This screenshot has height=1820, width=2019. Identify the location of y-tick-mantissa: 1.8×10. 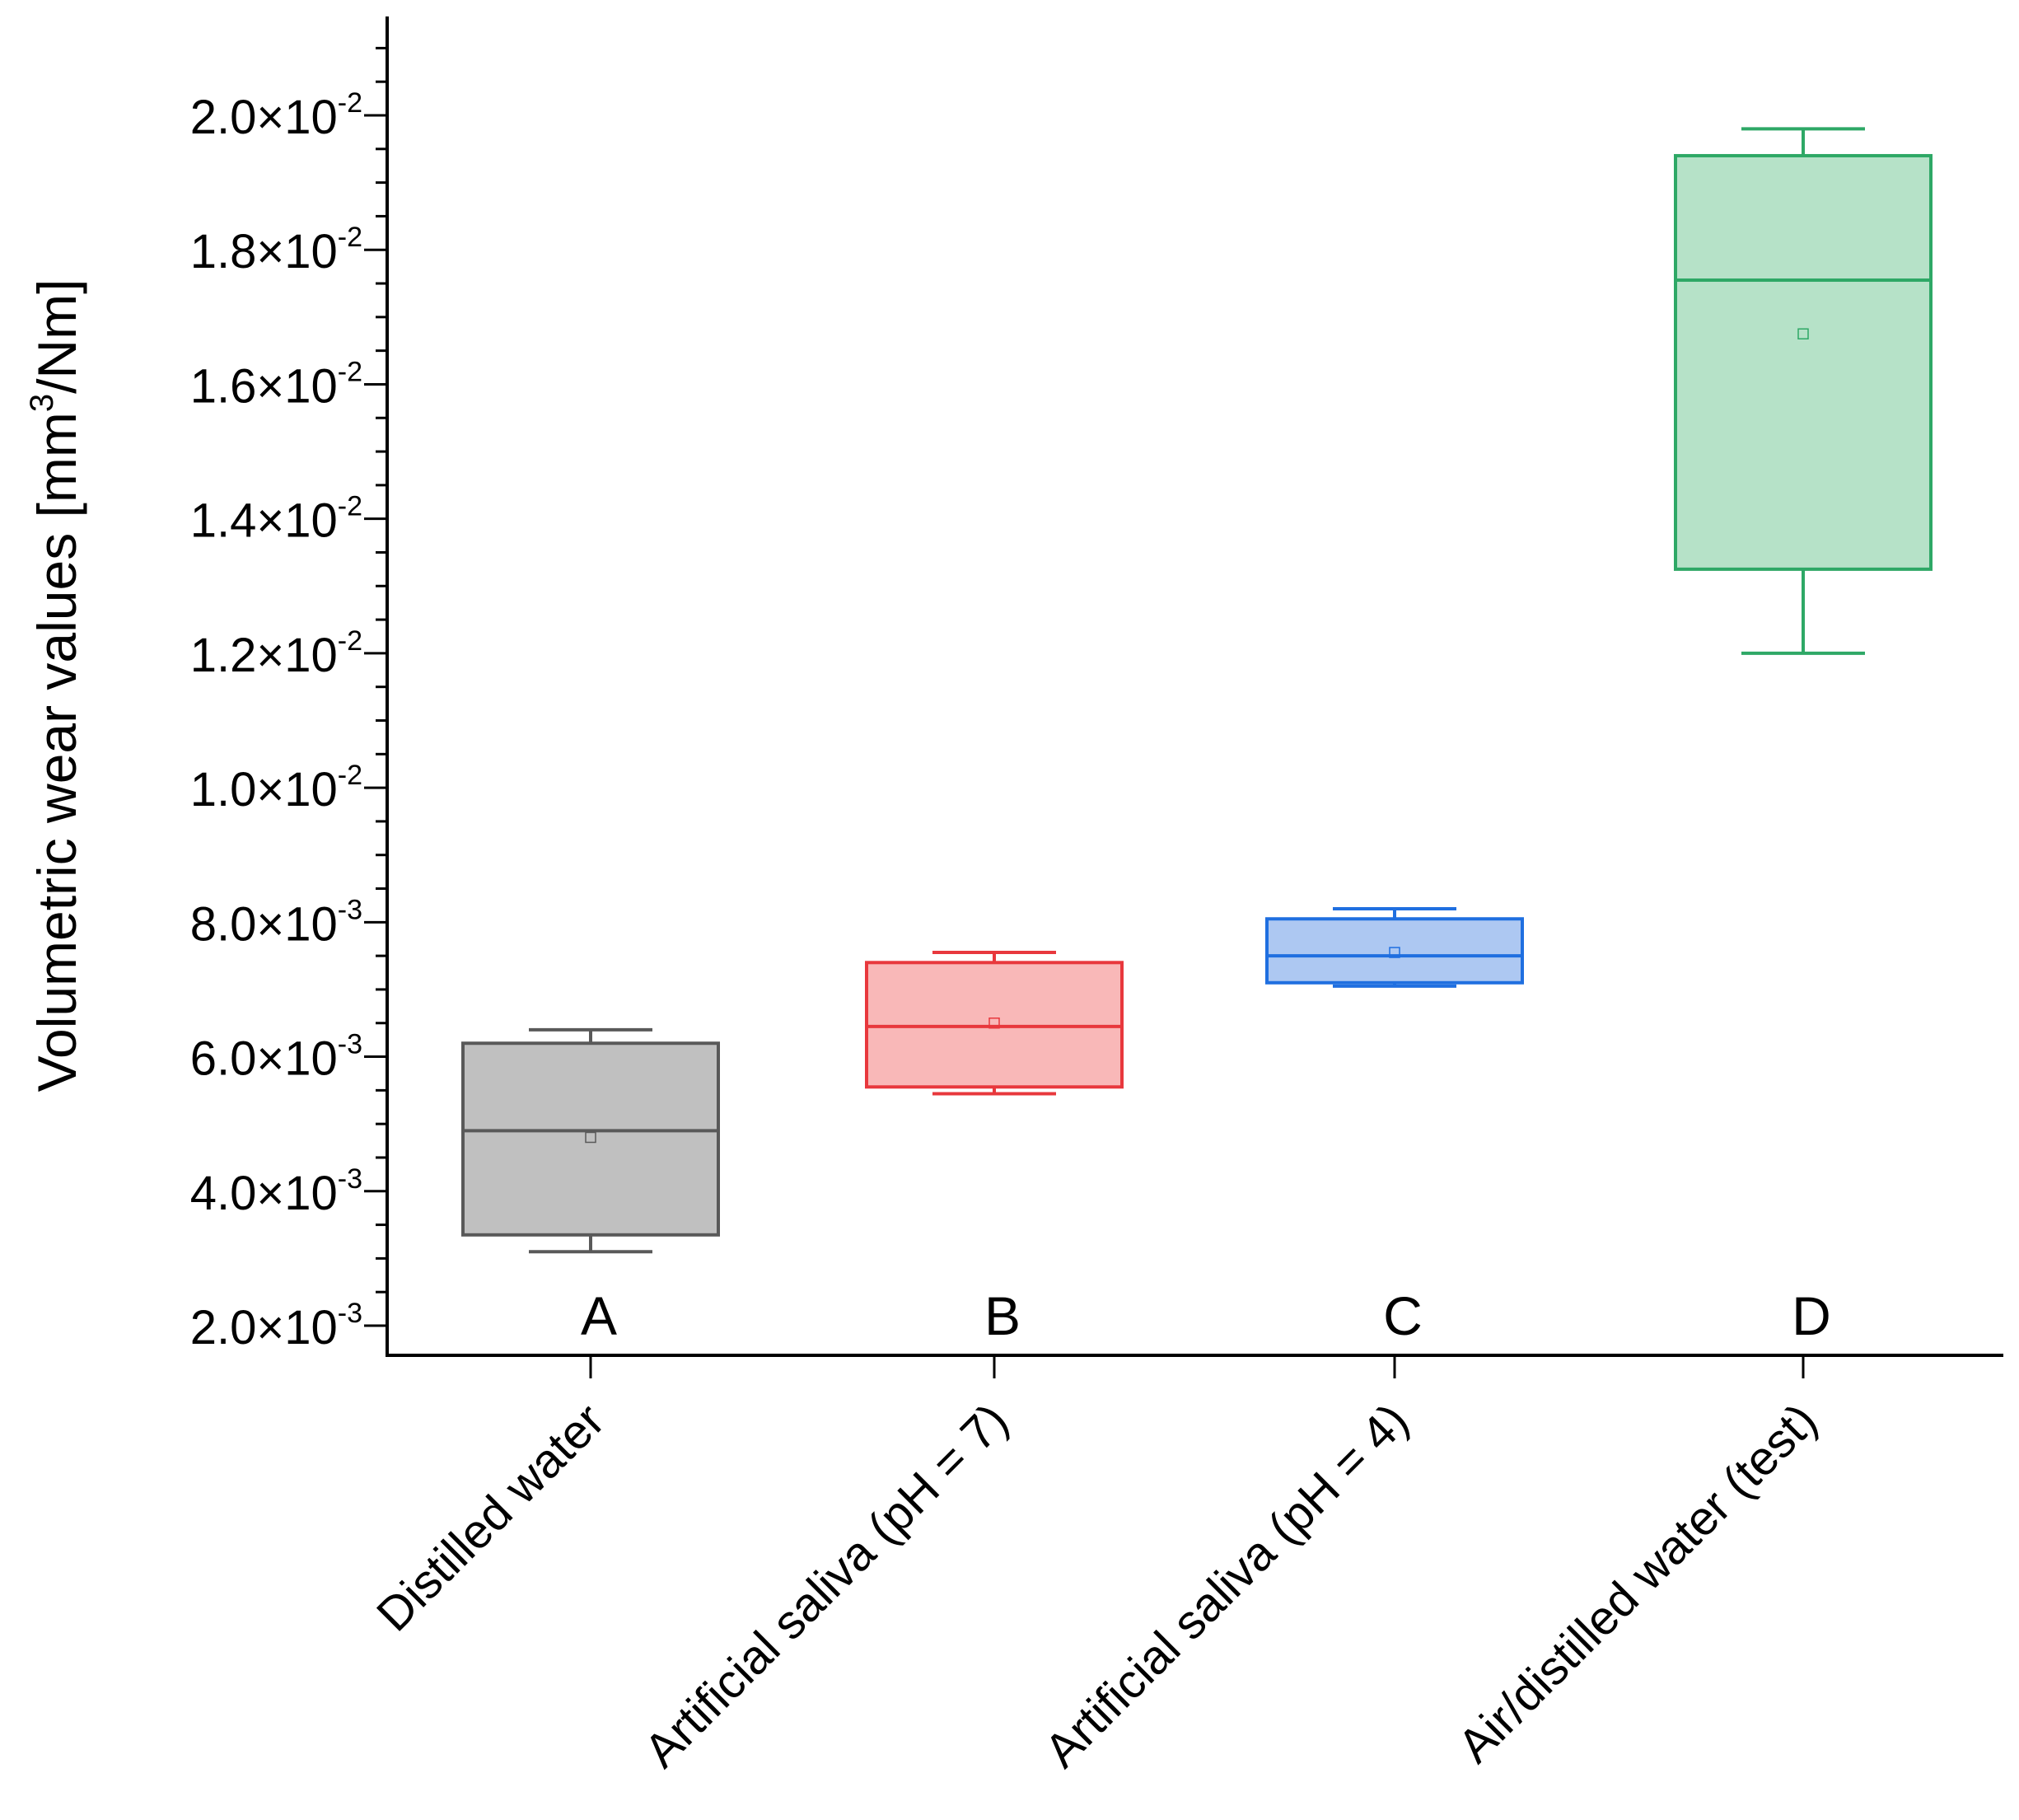
(264, 251).